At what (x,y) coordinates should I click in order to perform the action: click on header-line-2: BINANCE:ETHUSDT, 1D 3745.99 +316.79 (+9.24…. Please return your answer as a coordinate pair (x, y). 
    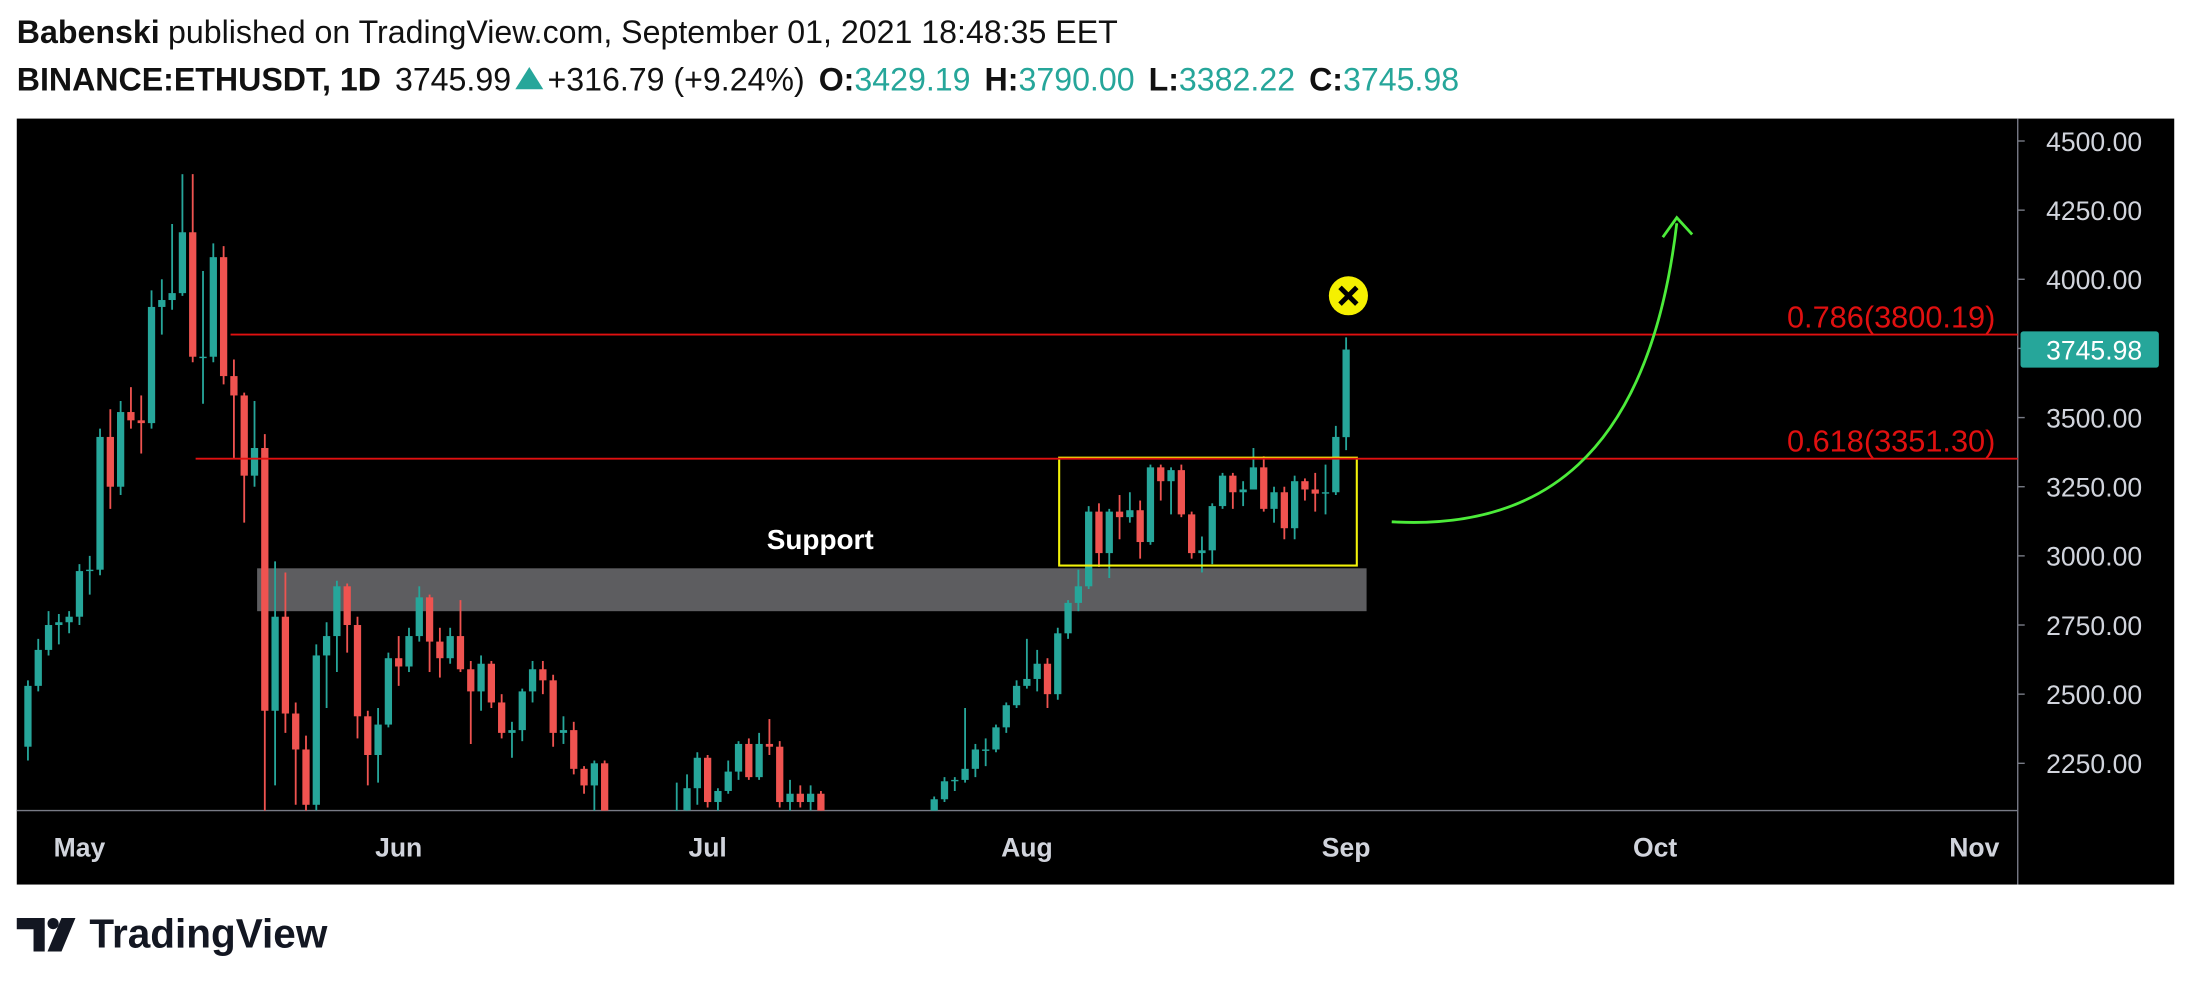
    Looking at the image, I should click on (738, 80).